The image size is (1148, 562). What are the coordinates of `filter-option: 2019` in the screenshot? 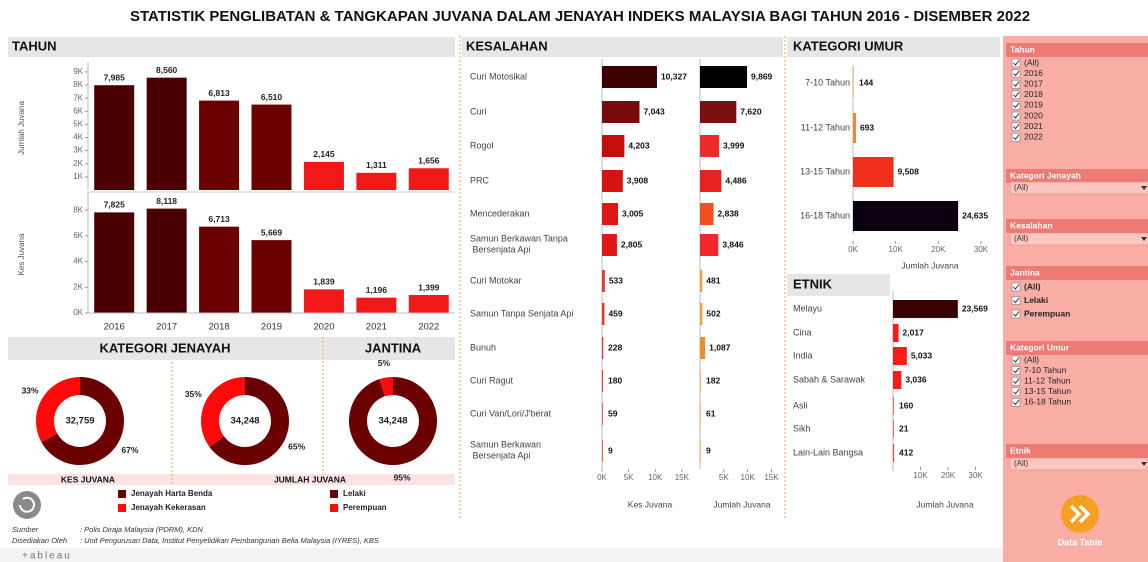 It's located at (1033, 105).